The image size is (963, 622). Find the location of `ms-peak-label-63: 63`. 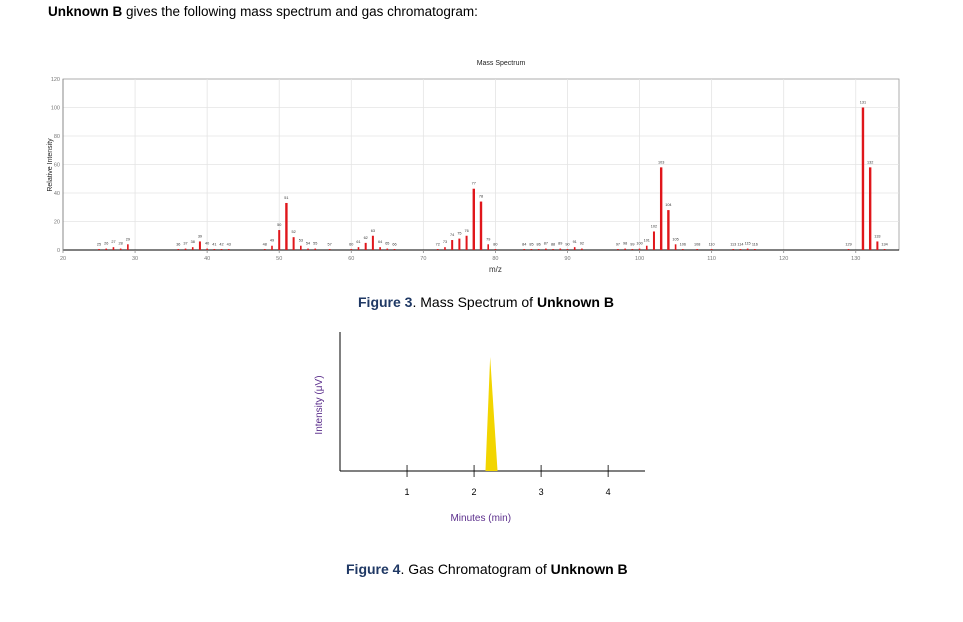

ms-peak-label-63: 63 is located at coordinates (373, 231).